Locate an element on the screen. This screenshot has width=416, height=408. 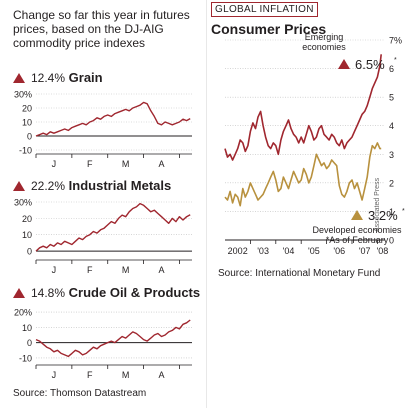
xtick-label: '07 is located at coordinates (365, 251).